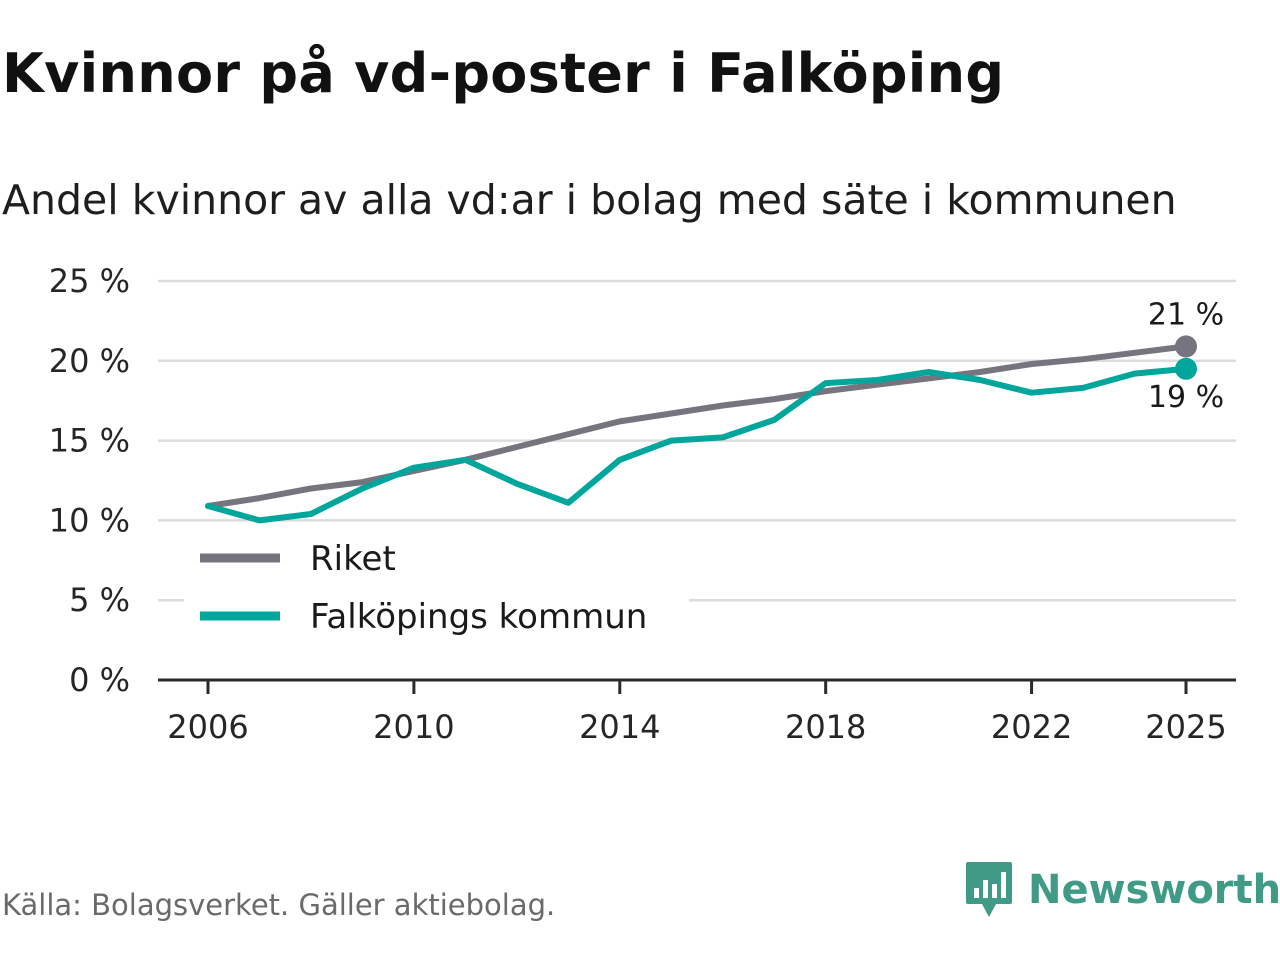 This screenshot has width=1280, height=960. What do you see at coordinates (1186, 397) in the screenshot?
I see `series-end-label: 19 %` at bounding box center [1186, 397].